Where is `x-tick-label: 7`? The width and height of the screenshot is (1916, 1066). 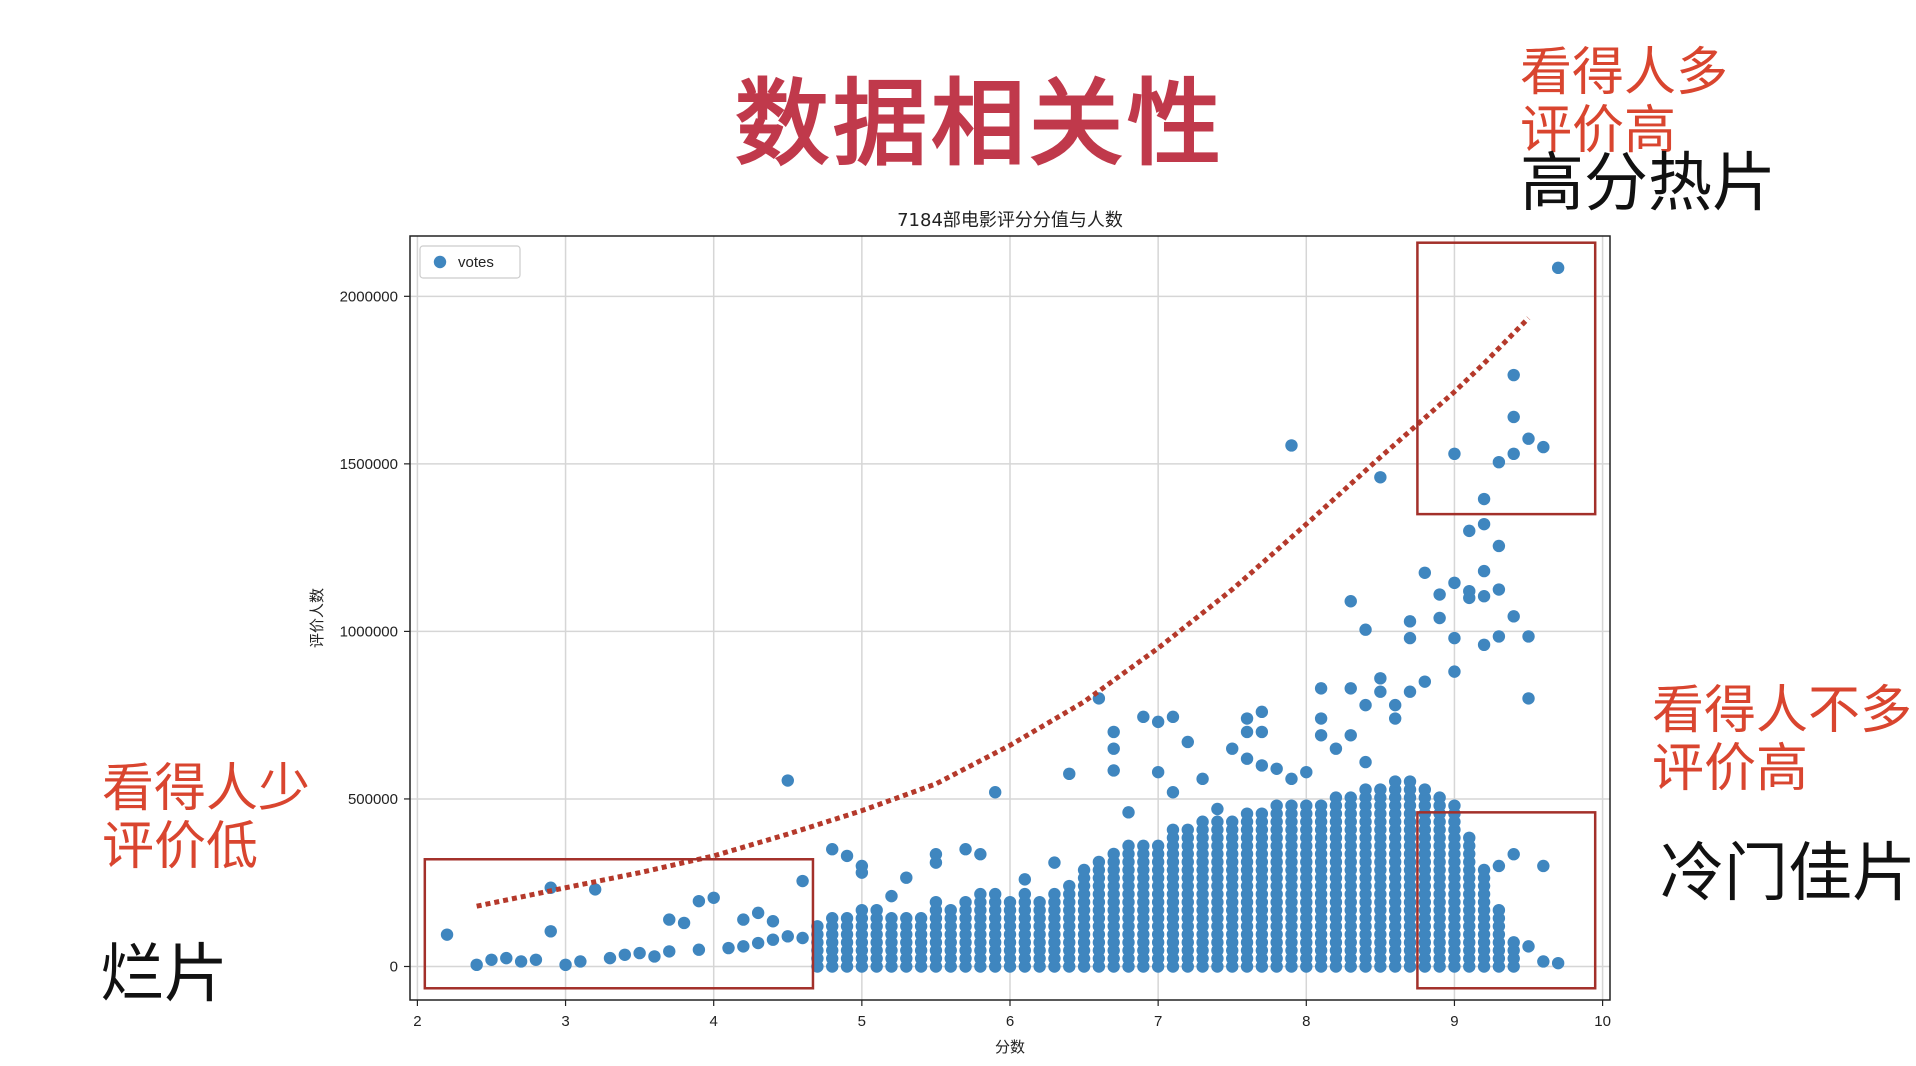
x-tick-label: 7 is located at coordinates (1158, 1021).